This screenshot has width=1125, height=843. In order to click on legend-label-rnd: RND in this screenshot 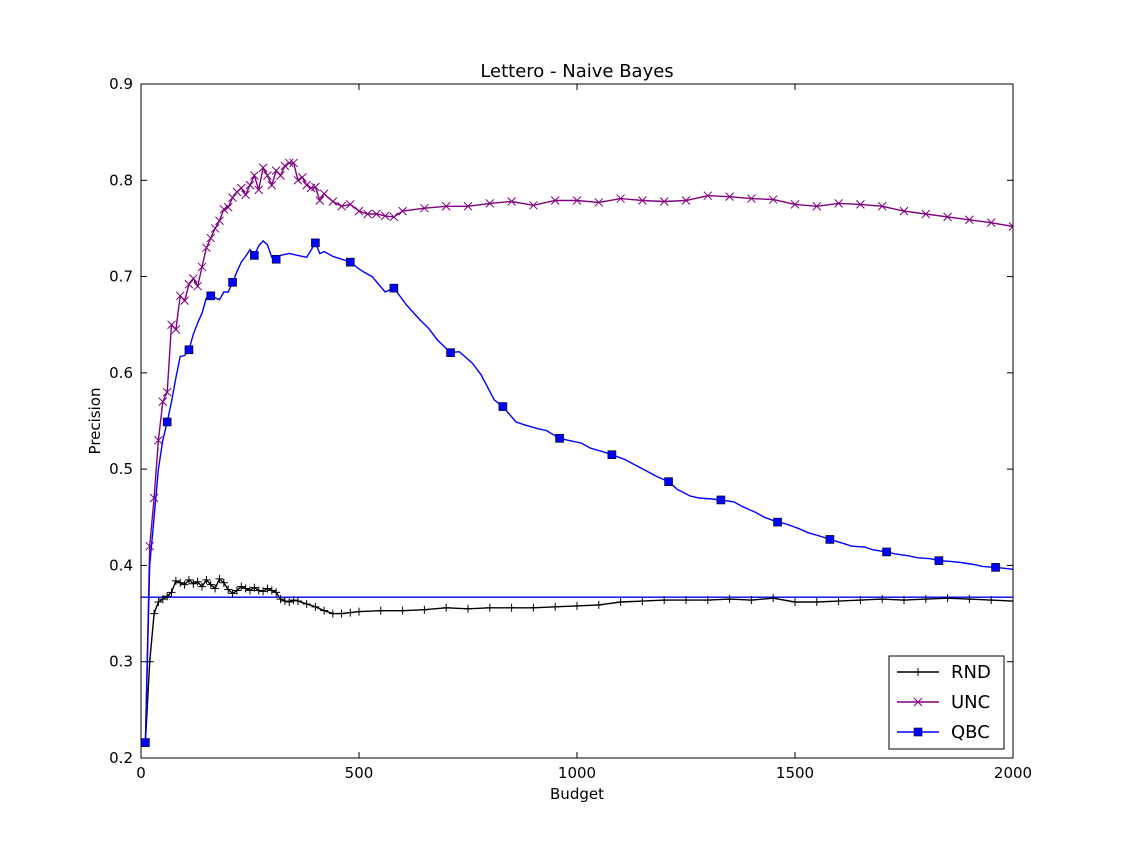, I will do `click(971, 672)`.